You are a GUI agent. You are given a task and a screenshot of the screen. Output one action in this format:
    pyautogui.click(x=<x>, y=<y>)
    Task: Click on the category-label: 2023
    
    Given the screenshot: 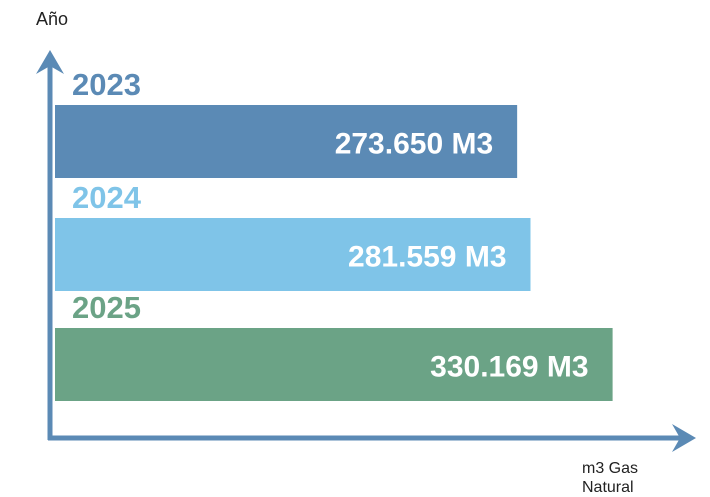 What is the action you would take?
    pyautogui.click(x=106, y=84)
    